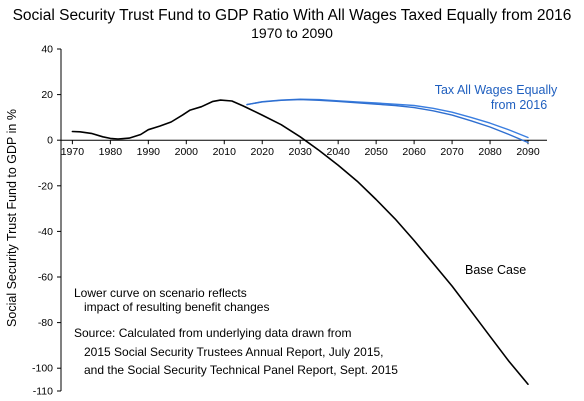 This screenshot has height=401, width=584. I want to click on x-tick-label: 2010, so click(225, 152).